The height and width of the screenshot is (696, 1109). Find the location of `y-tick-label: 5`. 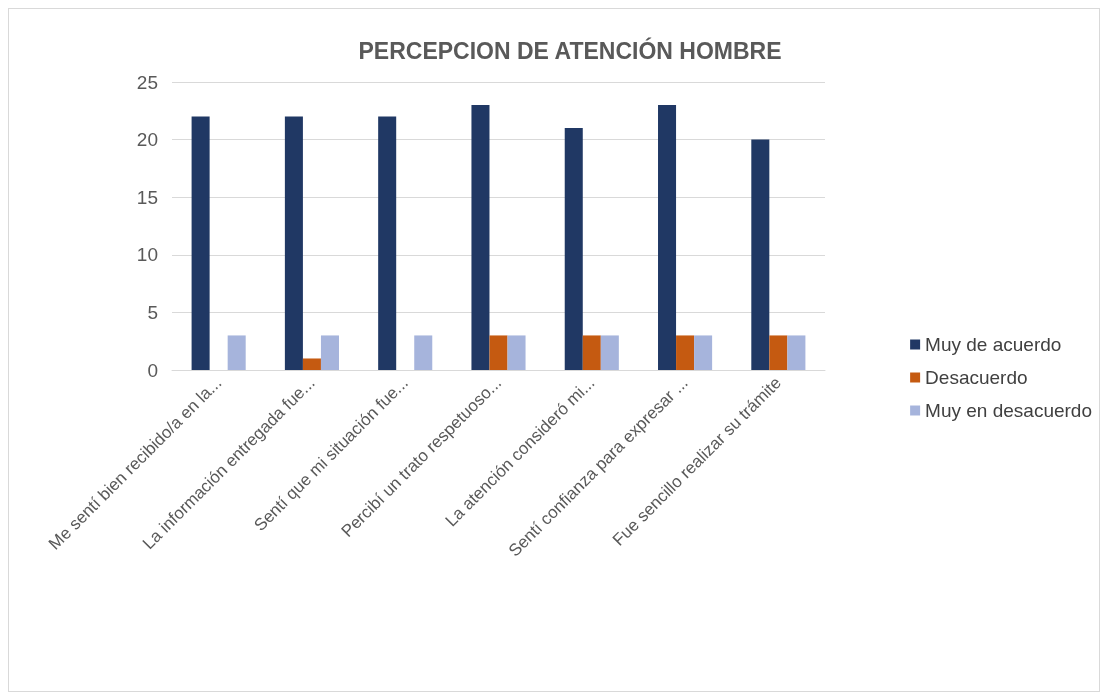

y-tick-label: 5 is located at coordinates (152, 312).